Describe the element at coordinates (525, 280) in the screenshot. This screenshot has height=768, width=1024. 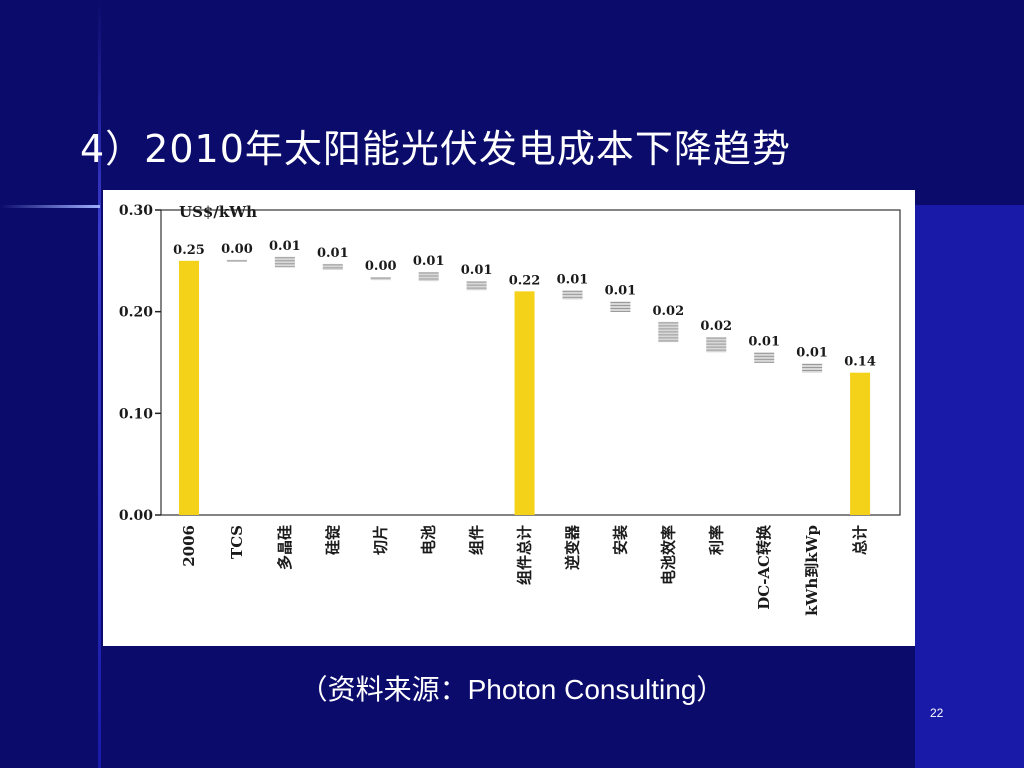
I see `value-label: 0.22` at that location.